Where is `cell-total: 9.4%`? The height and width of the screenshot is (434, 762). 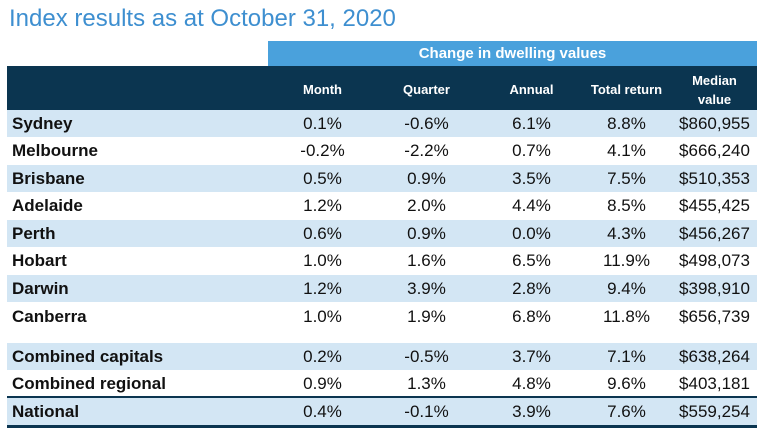
cell-total: 9.4% is located at coordinates (626, 288).